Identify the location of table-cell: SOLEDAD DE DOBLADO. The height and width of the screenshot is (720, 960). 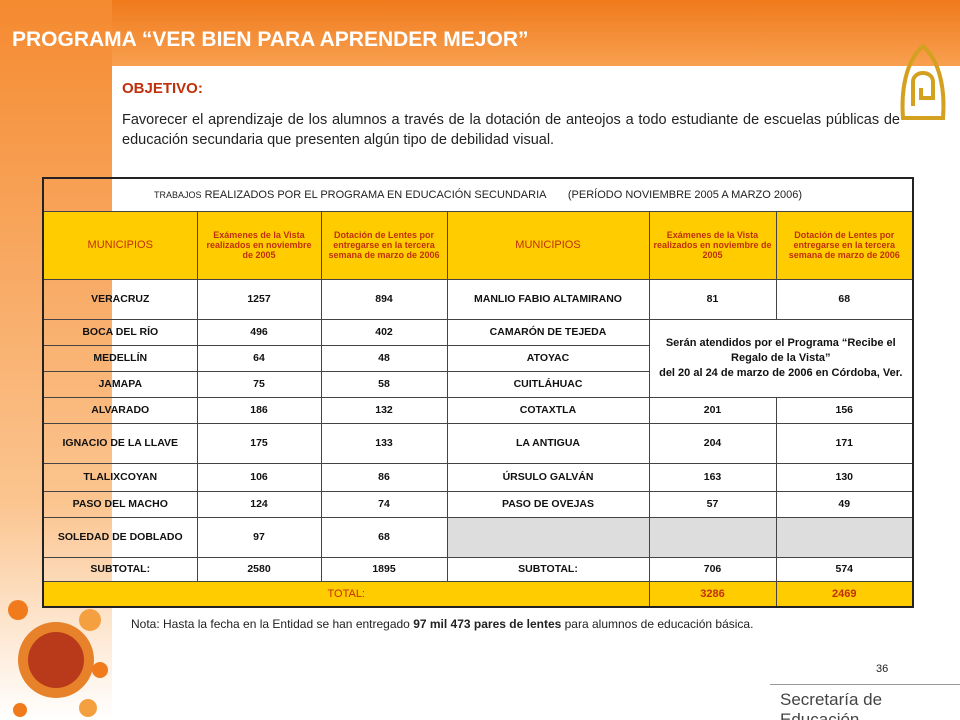
(120, 537).